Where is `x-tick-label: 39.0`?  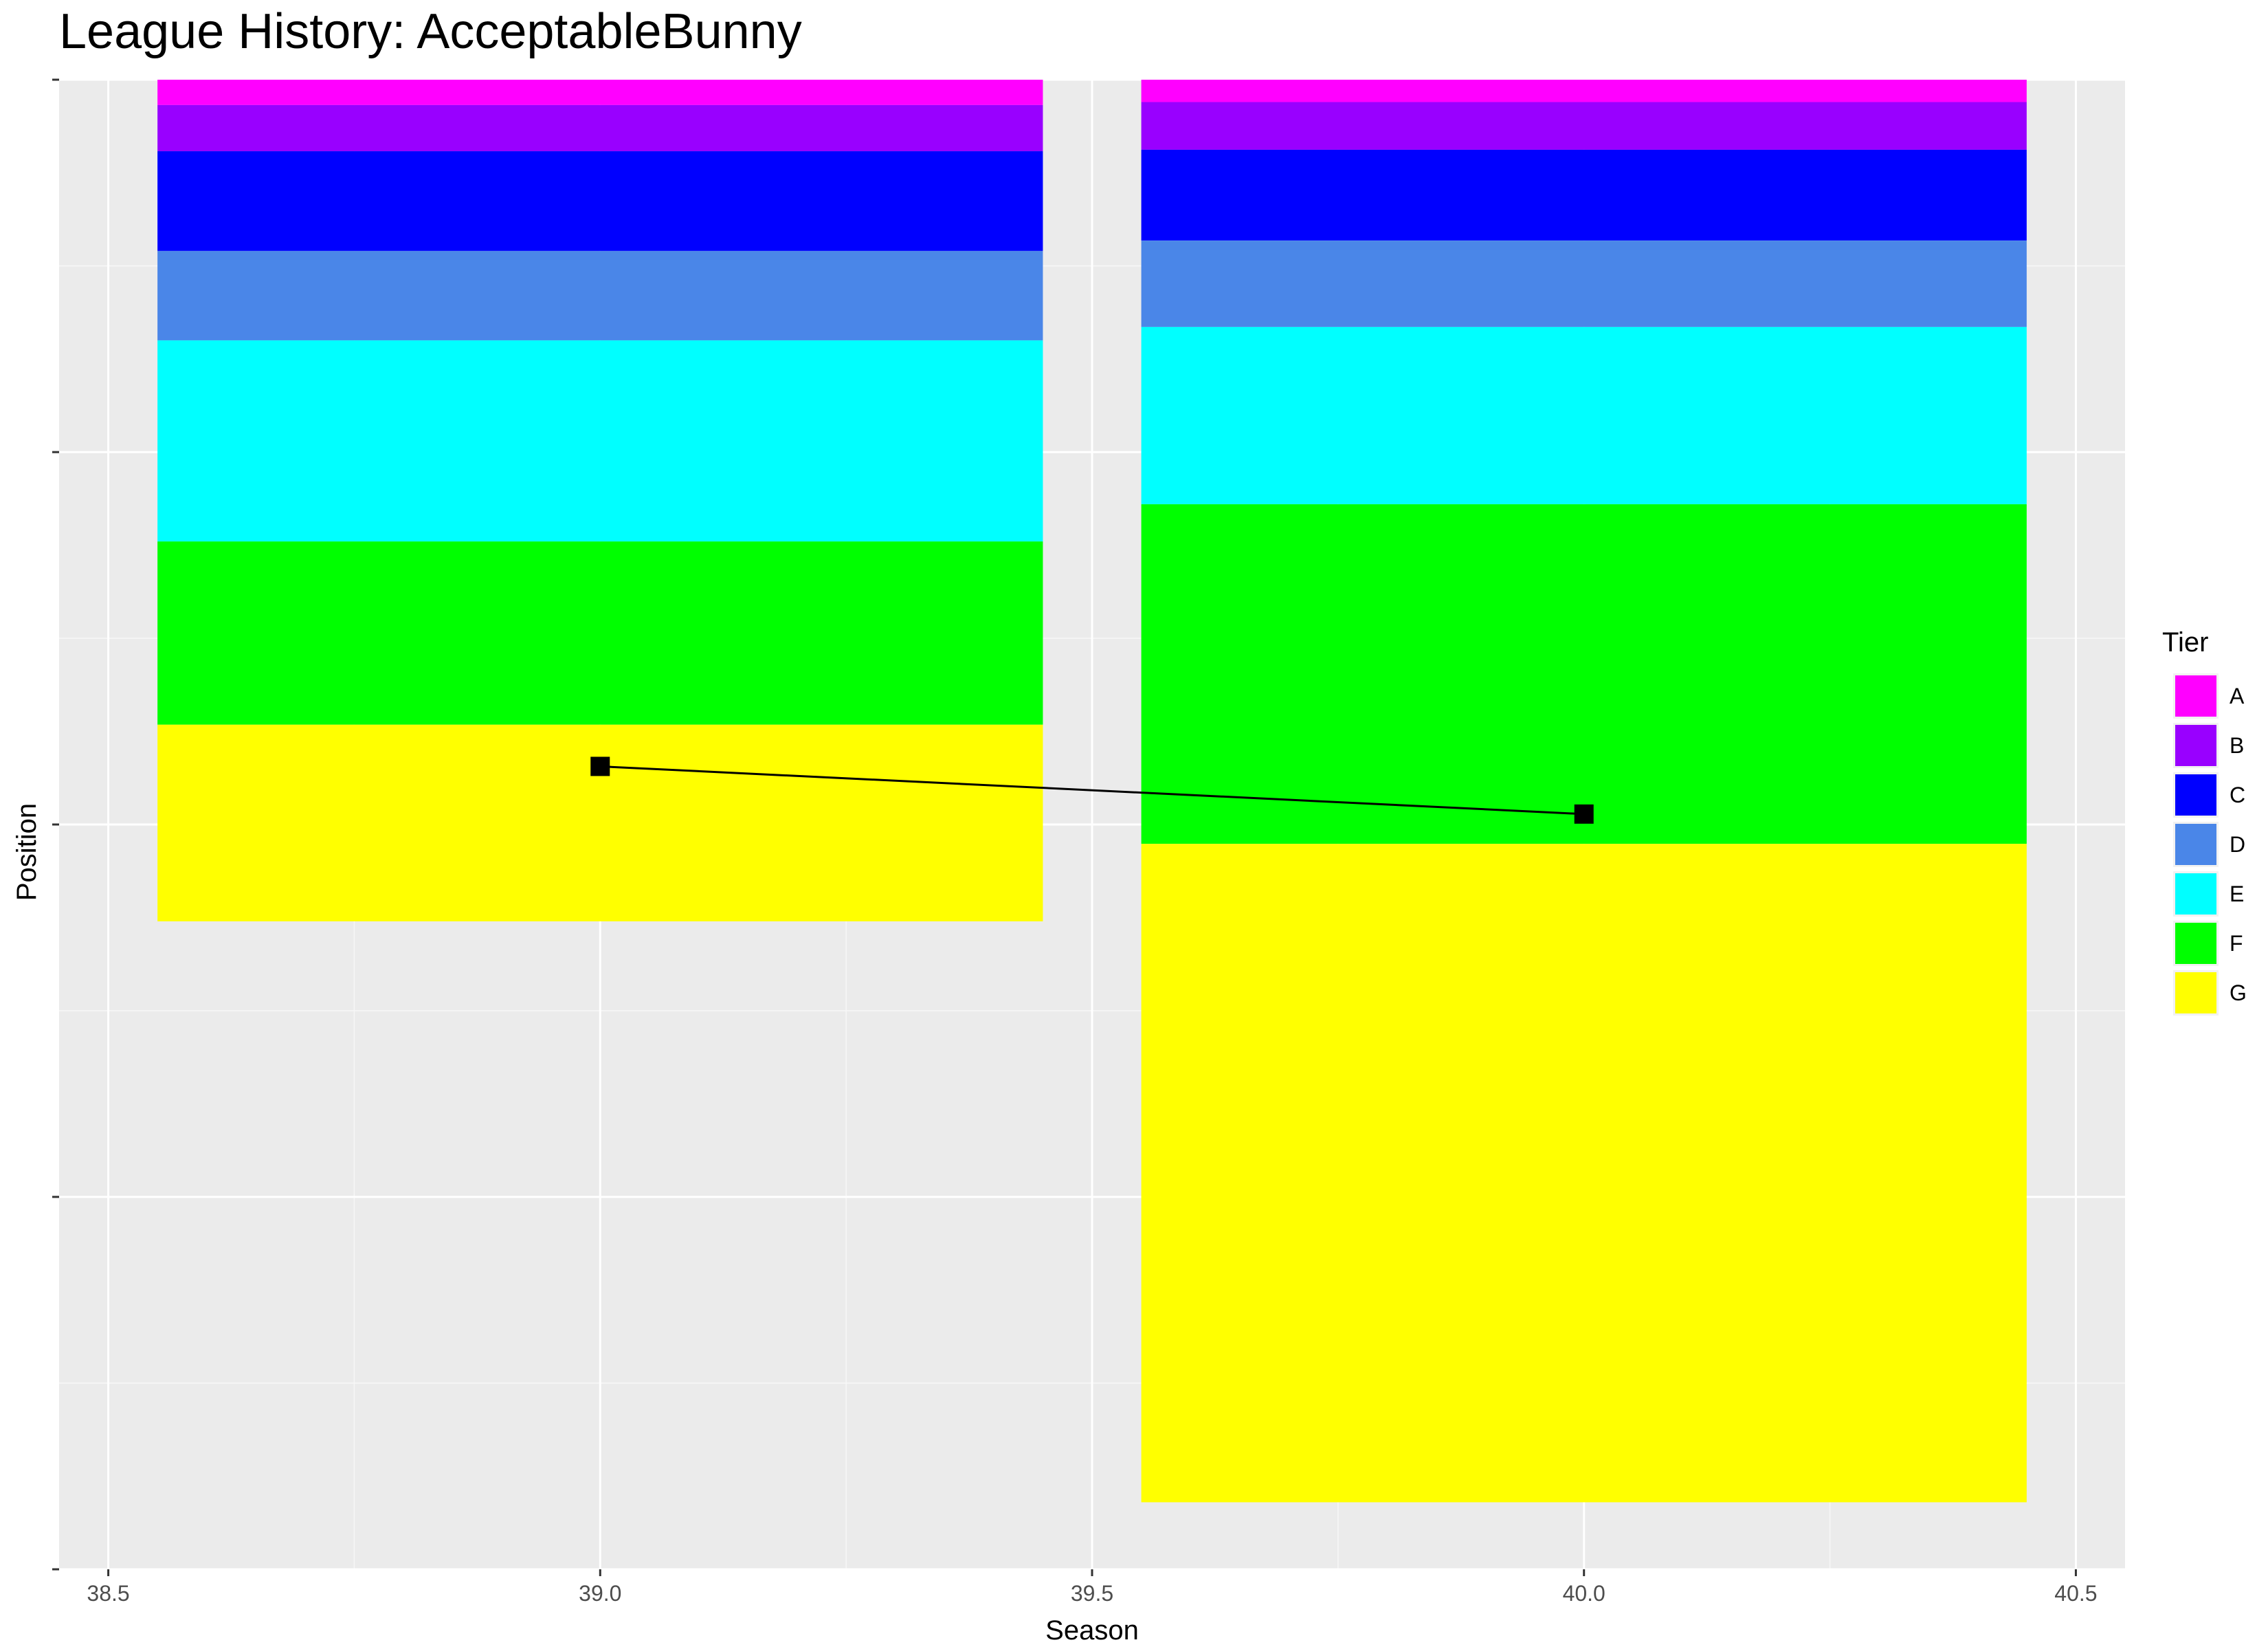
x-tick-label: 39.0 is located at coordinates (600, 1593).